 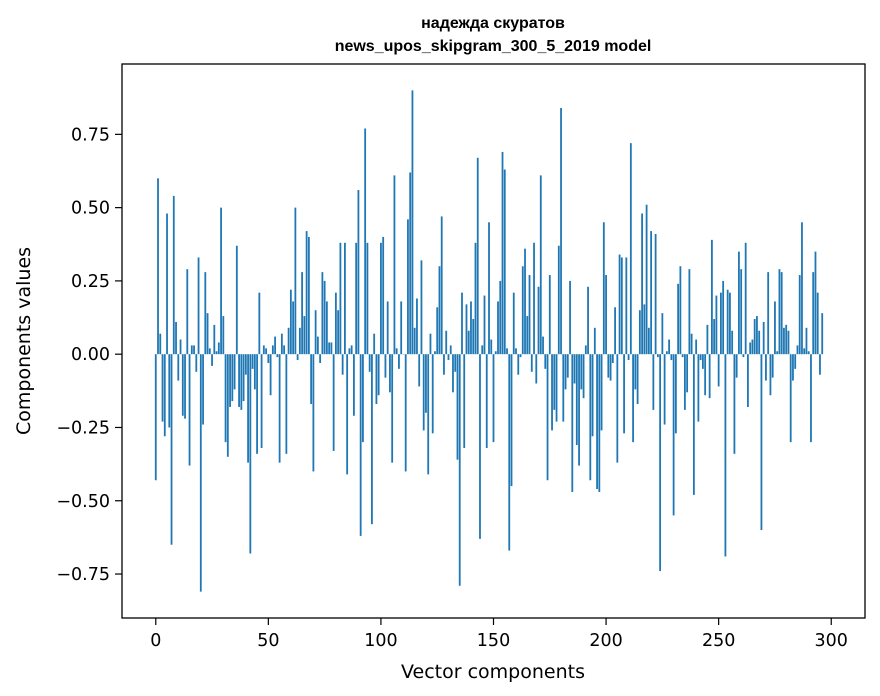 I want to click on y-tick-label: −0.50, so click(x=83, y=502).